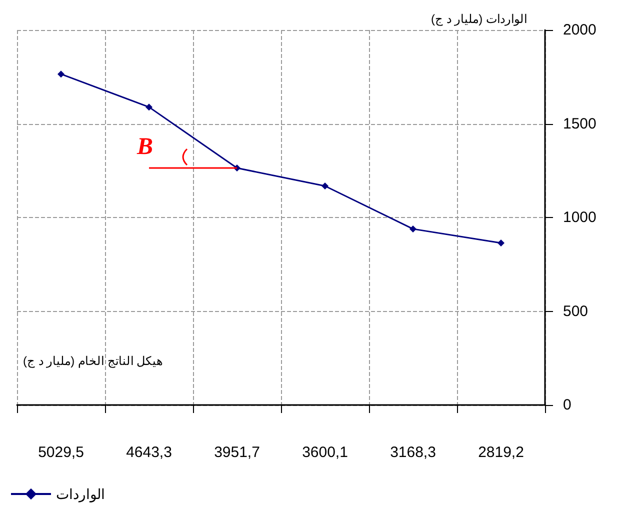 The image size is (617, 514). I want to click on y-tick-label: 2000, so click(579, 30).